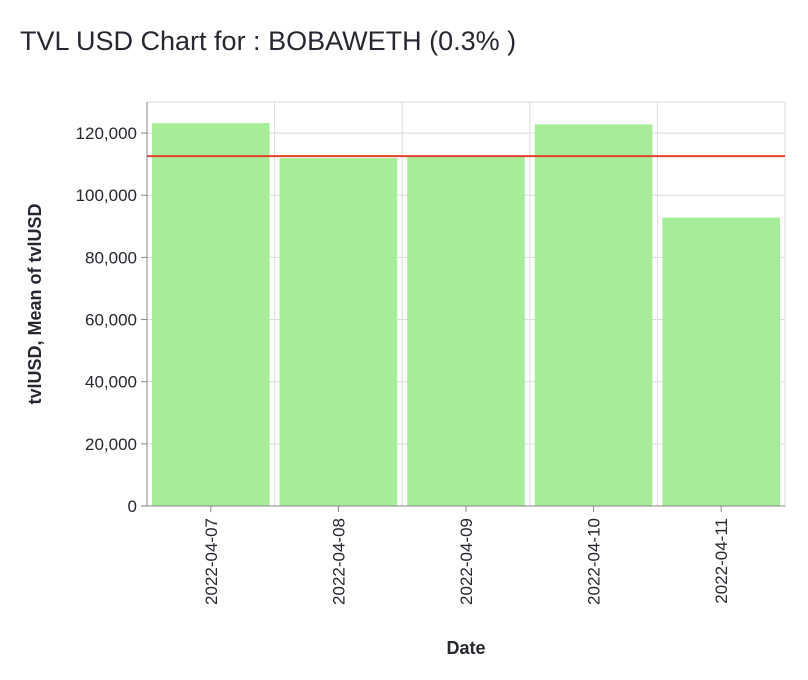 The image size is (808, 680). What do you see at coordinates (338, 561) in the screenshot?
I see `x-tick-label: 2022-04-08` at bounding box center [338, 561].